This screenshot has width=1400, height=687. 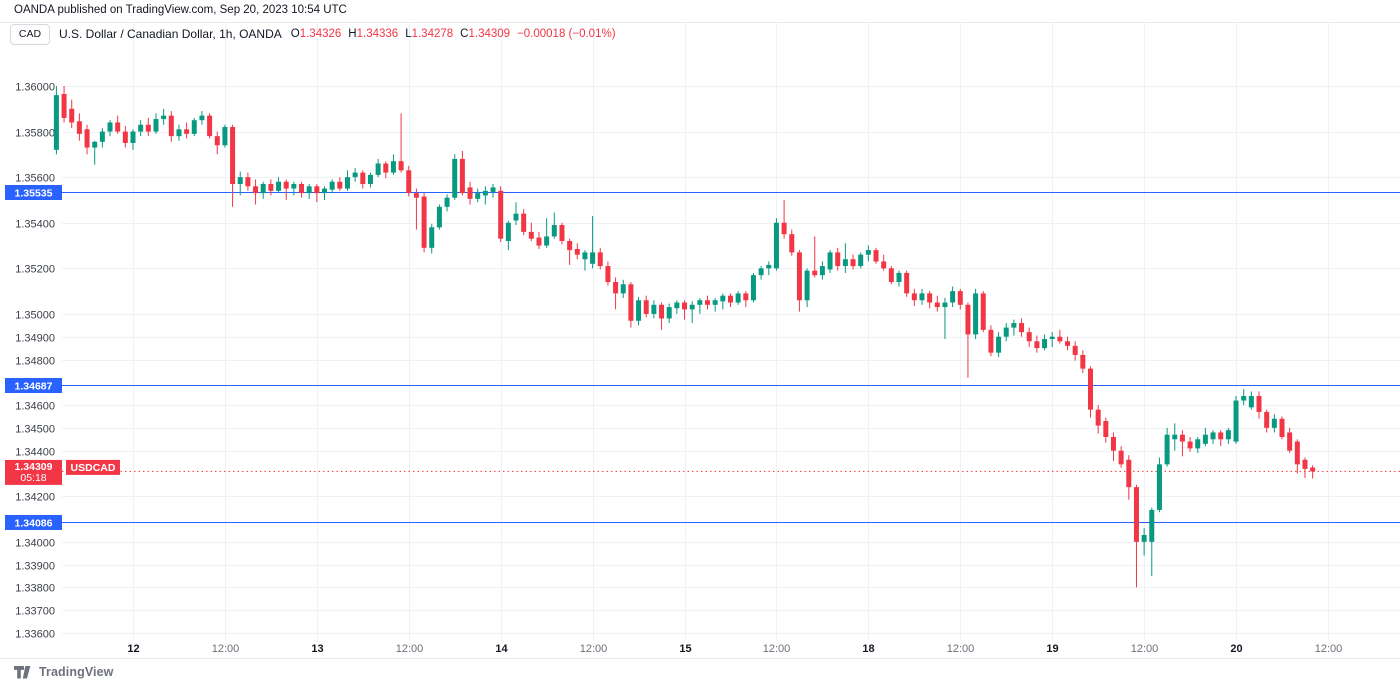 What do you see at coordinates (35, 134) in the screenshot?
I see `price-axis-label: 1.35800` at bounding box center [35, 134].